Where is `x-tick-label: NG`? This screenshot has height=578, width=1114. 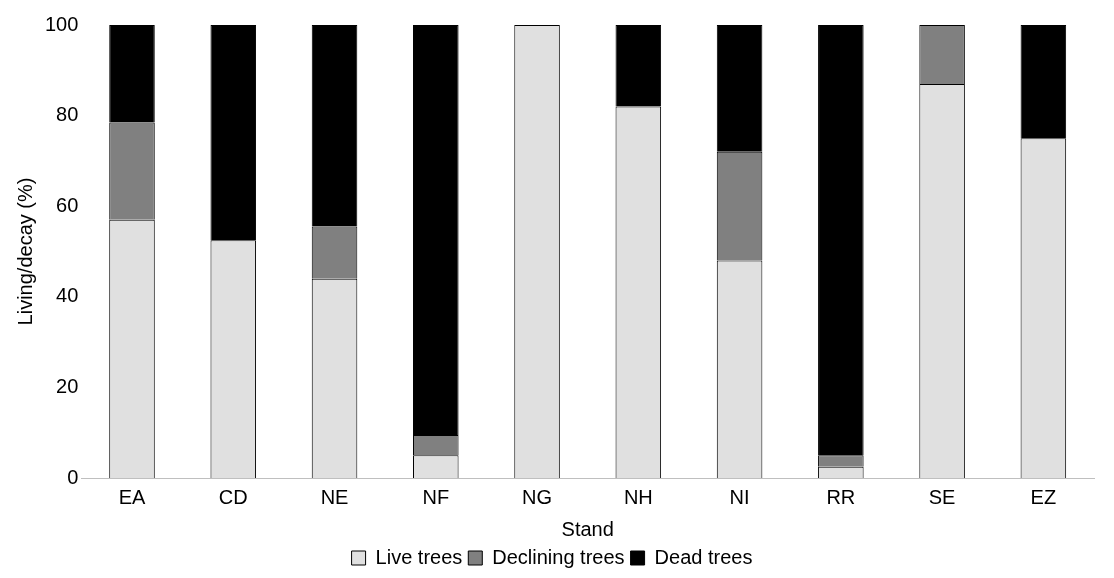
x-tick-label: NG is located at coordinates (537, 496).